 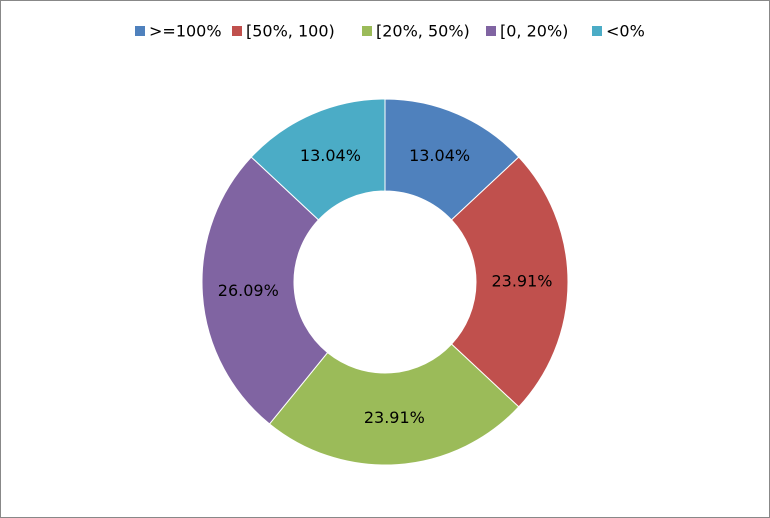 I want to click on legend-label: >=100%, so click(x=185, y=31).